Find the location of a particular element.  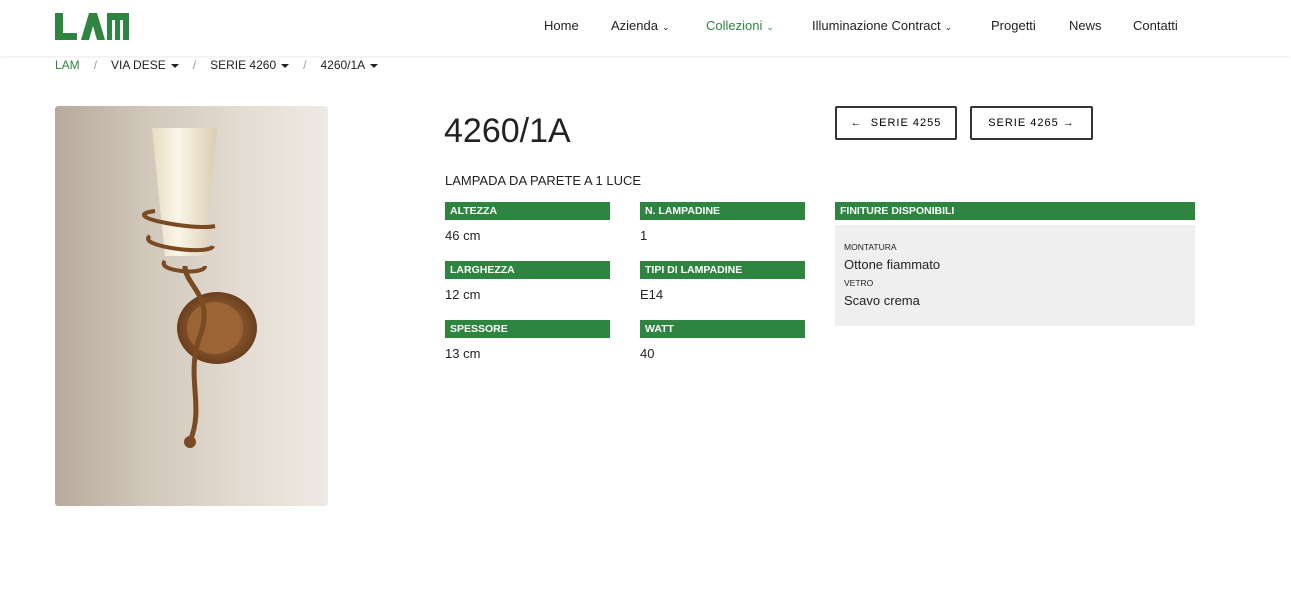

arrow-left-icon: ← is located at coordinates (860, 123).